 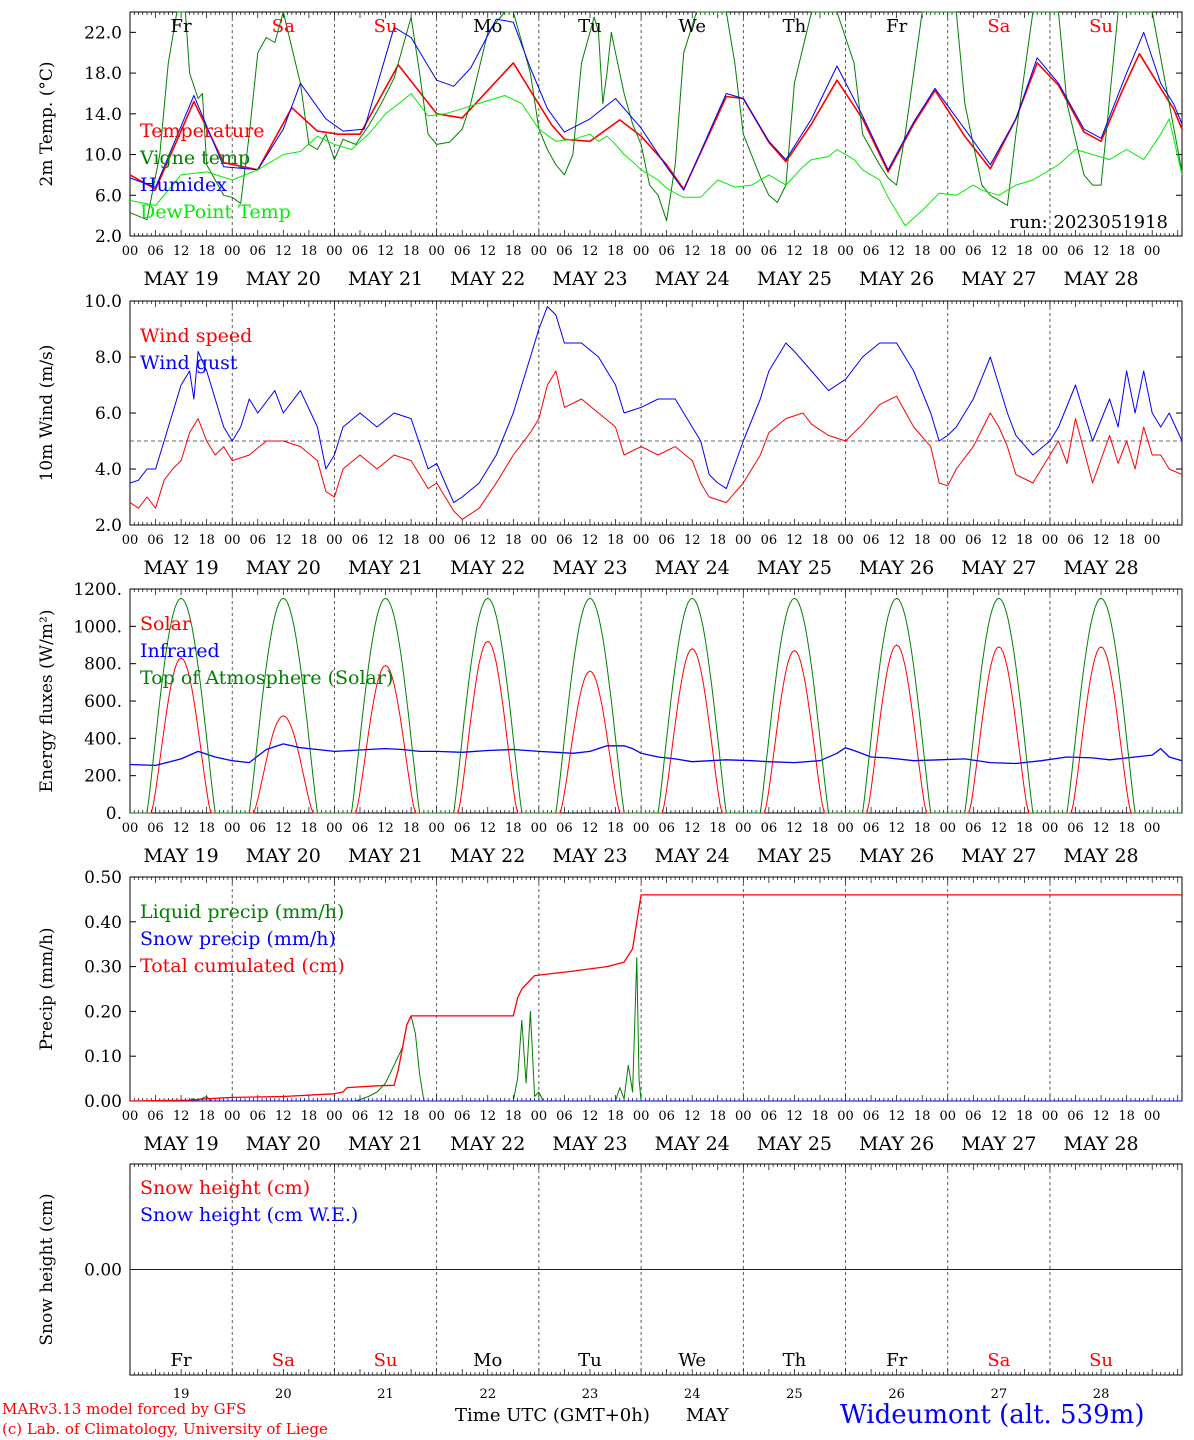 What do you see at coordinates (103, 156) in the screenshot?
I see `y-tick-label: 10.0` at bounding box center [103, 156].